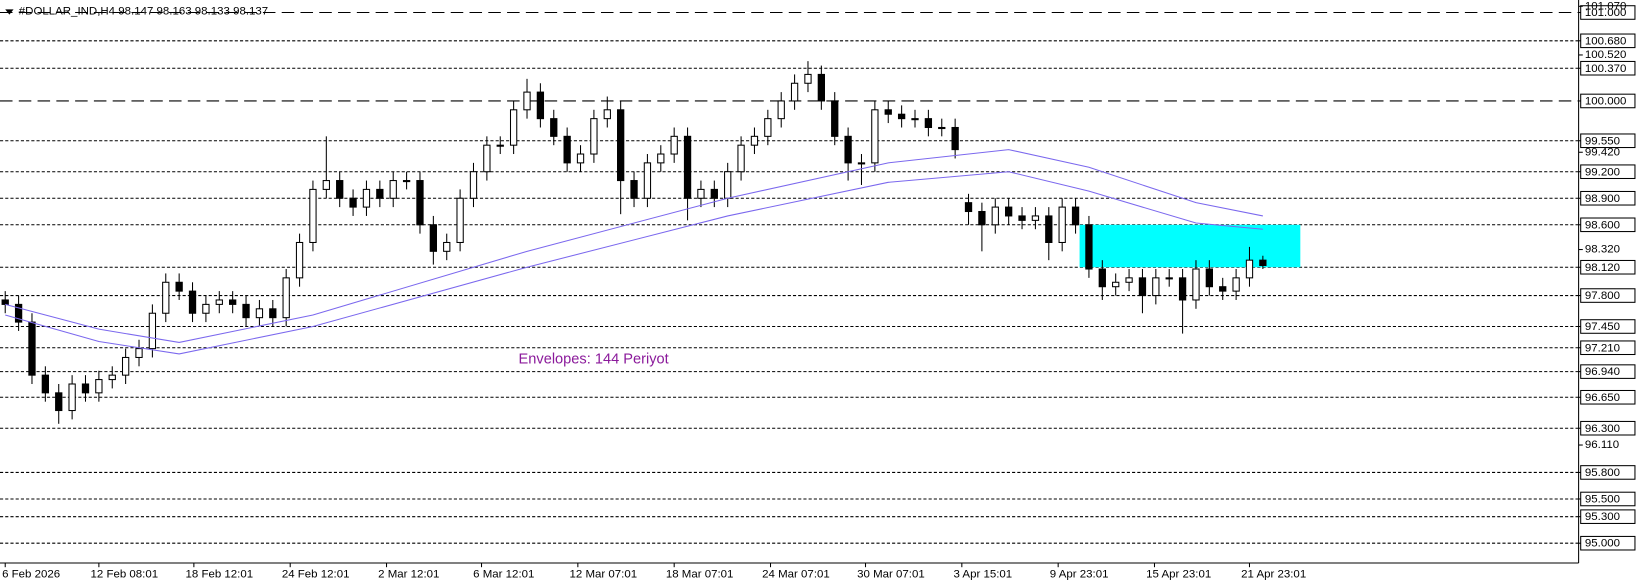  What do you see at coordinates (9, 12) in the screenshot?
I see `collapse-icon` at bounding box center [9, 12].